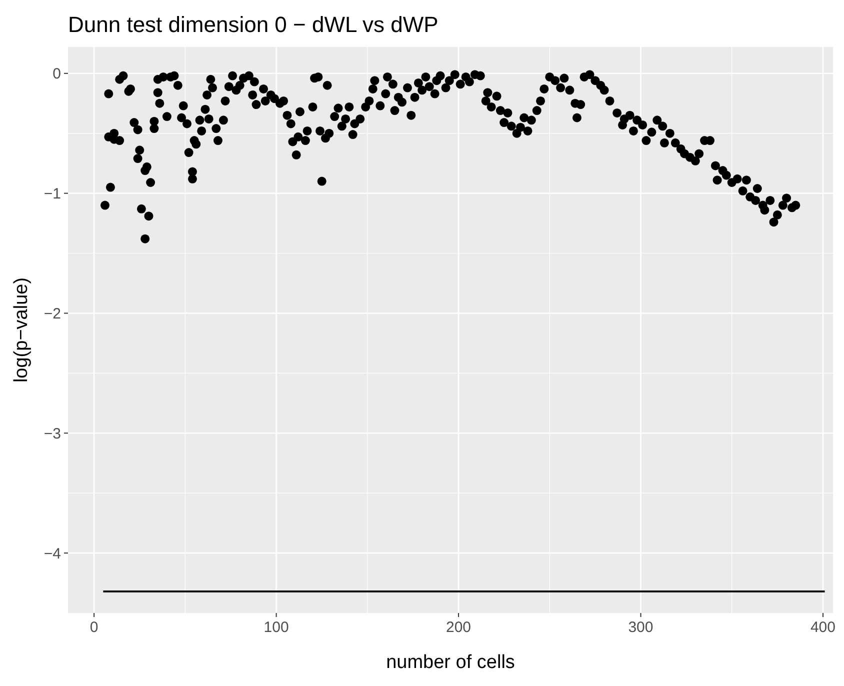  Describe the element at coordinates (56, 74) in the screenshot. I see `y-tick-label: 0` at that location.